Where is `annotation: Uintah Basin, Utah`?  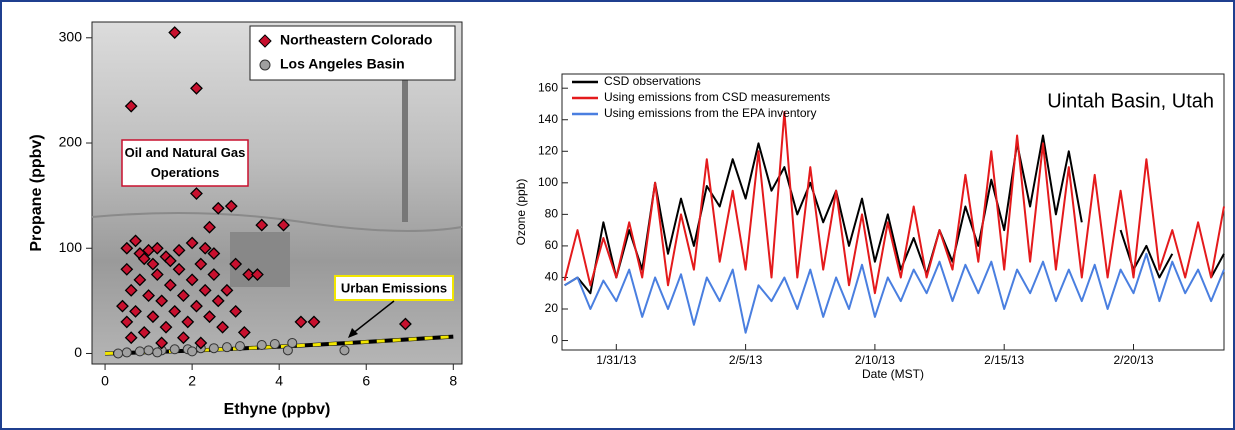 annotation: Uintah Basin, Utah is located at coordinates (1130, 101).